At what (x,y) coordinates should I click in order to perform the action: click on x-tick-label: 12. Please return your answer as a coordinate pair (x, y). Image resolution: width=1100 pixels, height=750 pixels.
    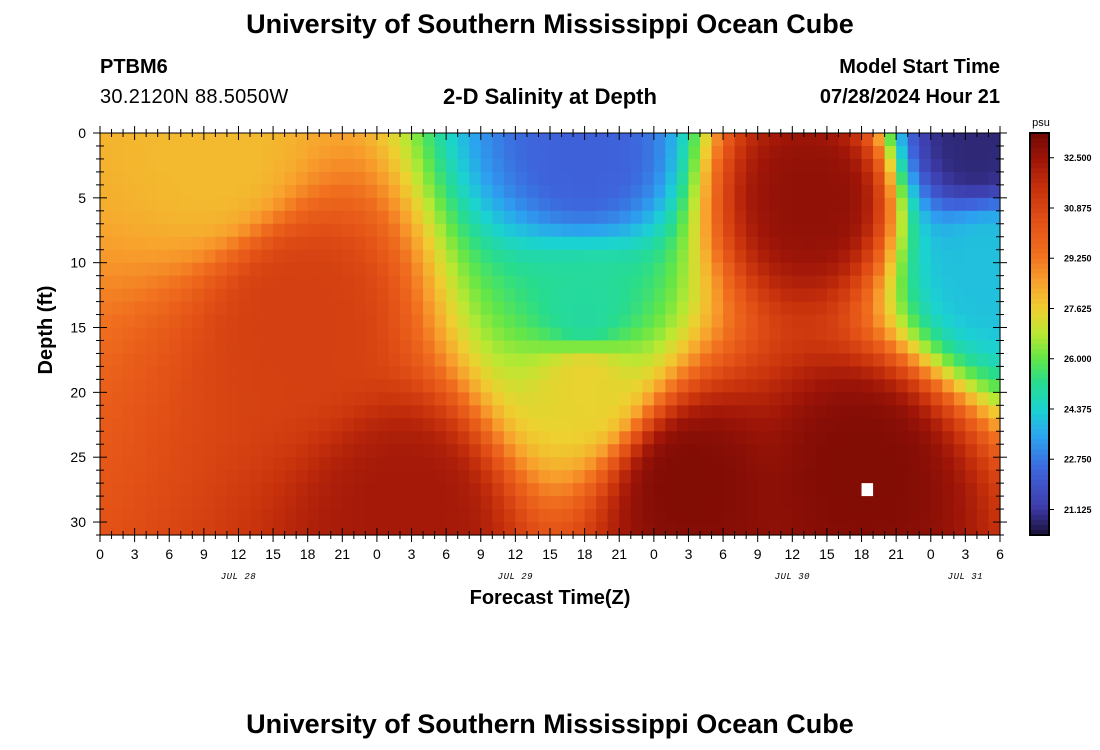
    Looking at the image, I should click on (239, 554).